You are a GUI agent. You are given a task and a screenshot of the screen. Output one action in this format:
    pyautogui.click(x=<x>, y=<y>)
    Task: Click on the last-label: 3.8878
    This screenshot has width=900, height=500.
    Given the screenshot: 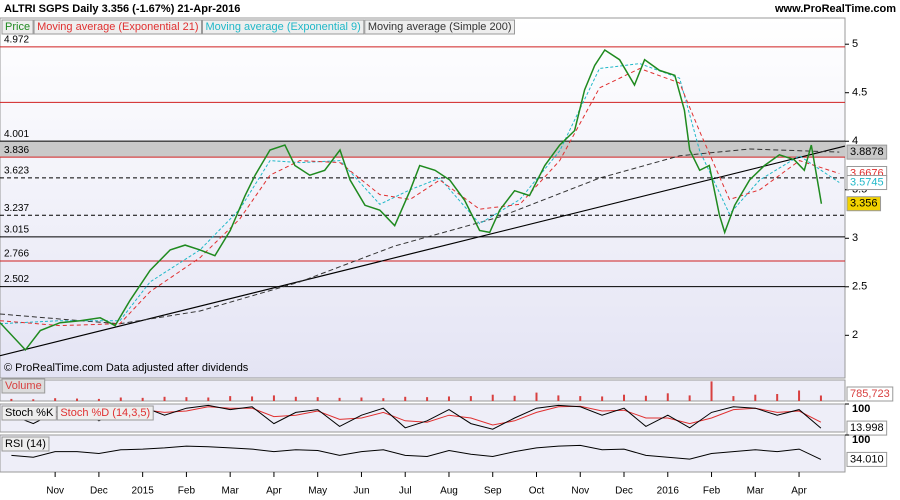 What is the action you would take?
    pyautogui.click(x=867, y=152)
    